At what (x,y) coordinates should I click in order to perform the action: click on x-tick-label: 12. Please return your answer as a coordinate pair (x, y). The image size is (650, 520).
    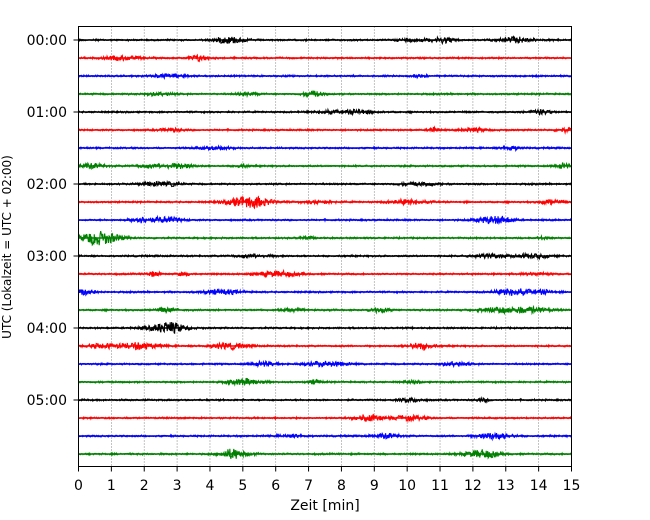
    Looking at the image, I should click on (473, 486).